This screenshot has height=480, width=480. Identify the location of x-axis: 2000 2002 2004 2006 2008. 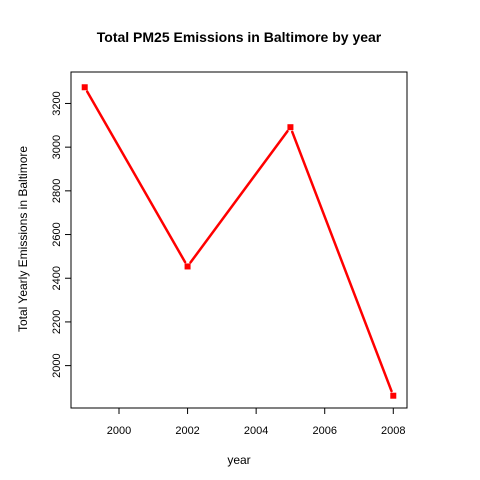
(256, 422).